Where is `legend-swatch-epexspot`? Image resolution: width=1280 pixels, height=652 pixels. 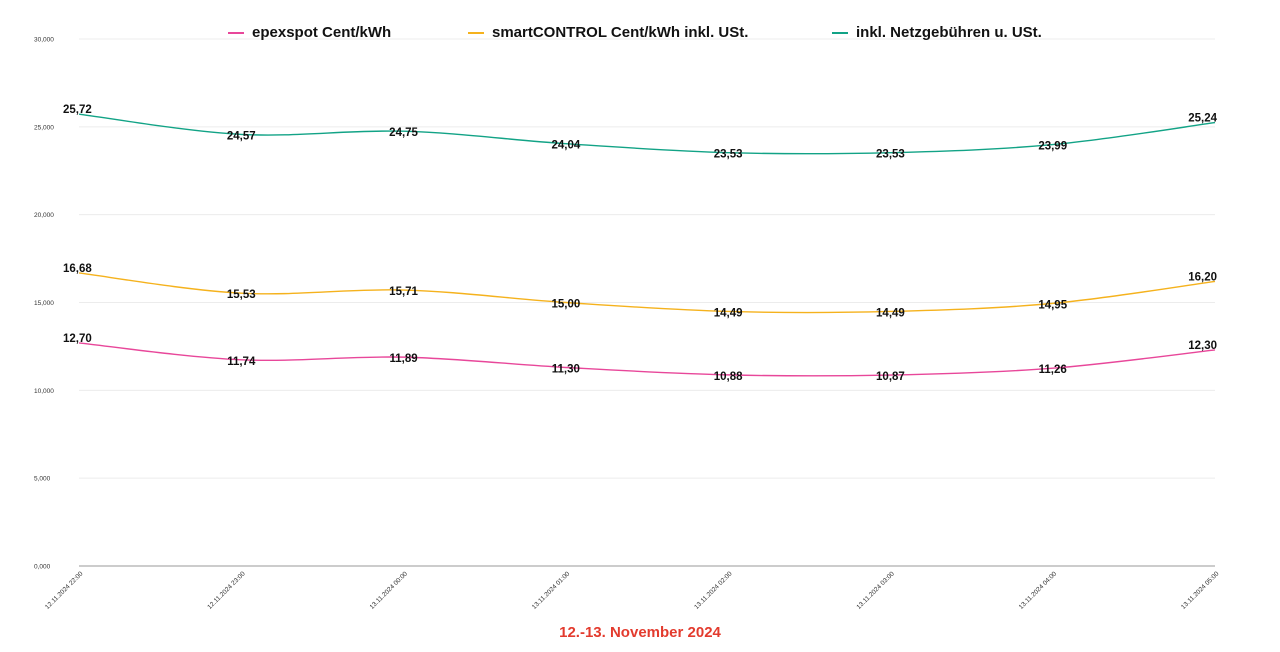 legend-swatch-epexspot is located at coordinates (236, 32).